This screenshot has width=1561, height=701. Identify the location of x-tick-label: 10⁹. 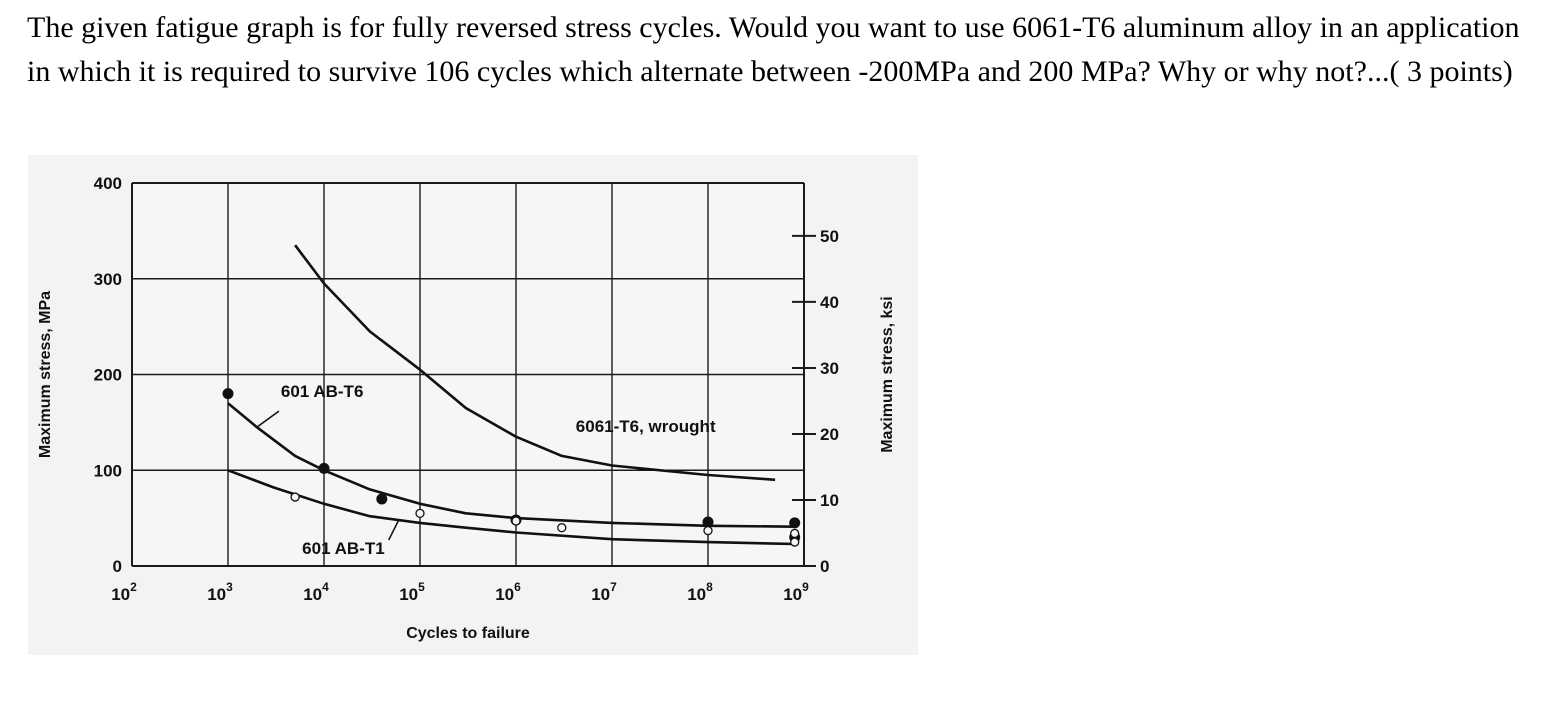
(796, 592).